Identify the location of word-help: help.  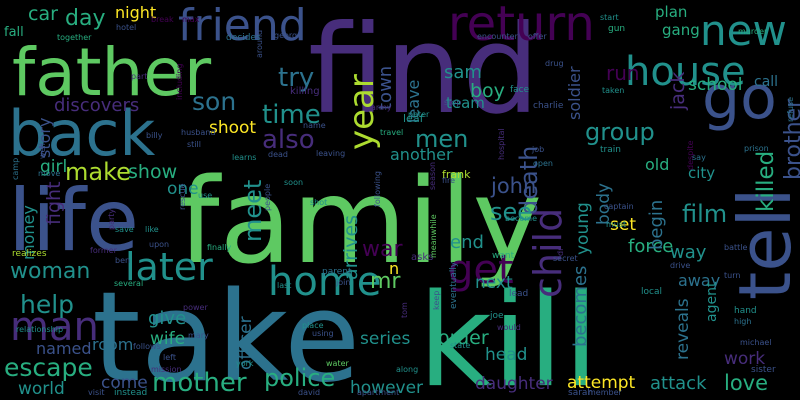
(47, 304).